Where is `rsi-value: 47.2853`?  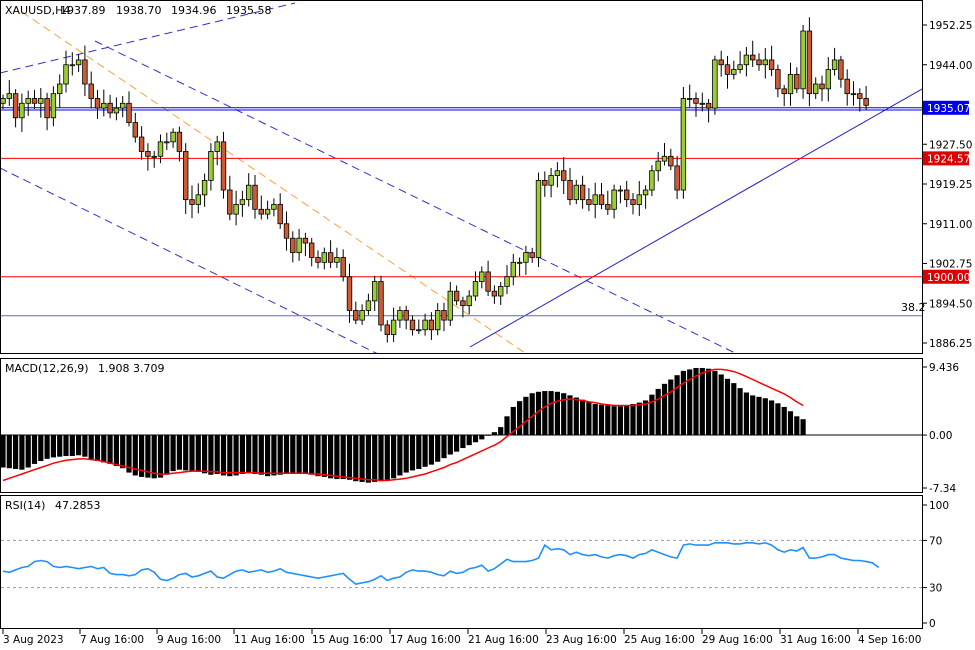
rsi-value: 47.2853 is located at coordinates (78, 505).